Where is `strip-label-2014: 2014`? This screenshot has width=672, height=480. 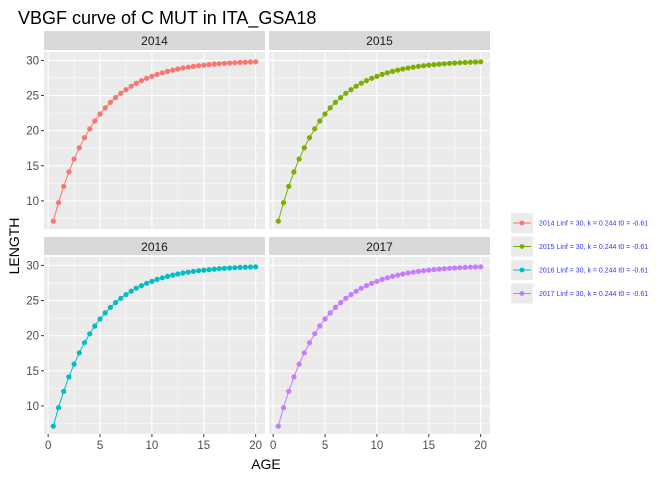 strip-label-2014: 2014 is located at coordinates (154, 41).